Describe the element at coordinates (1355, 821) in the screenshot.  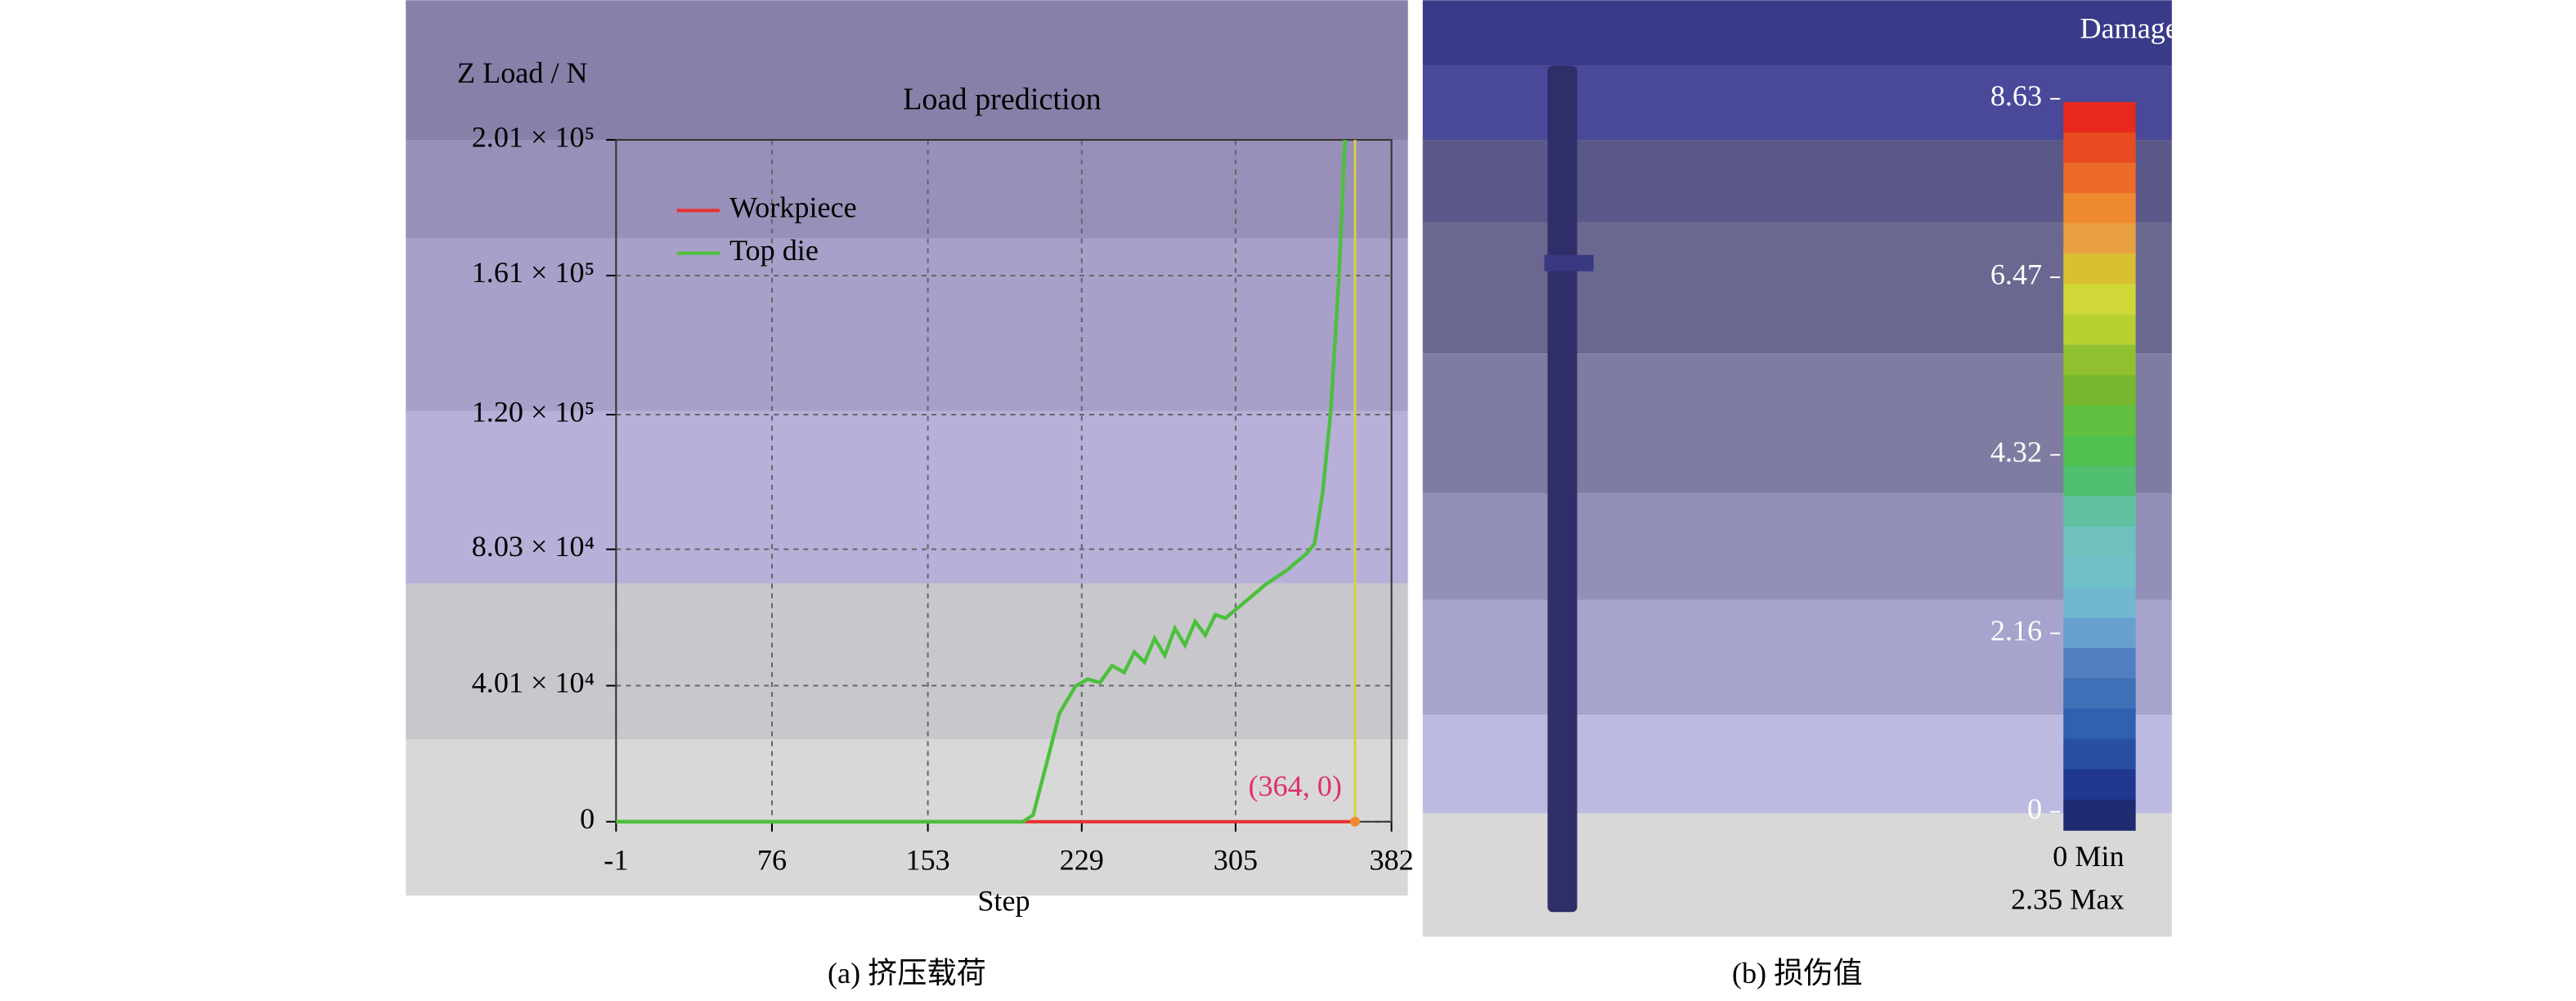
I see `annotation-marker` at that location.